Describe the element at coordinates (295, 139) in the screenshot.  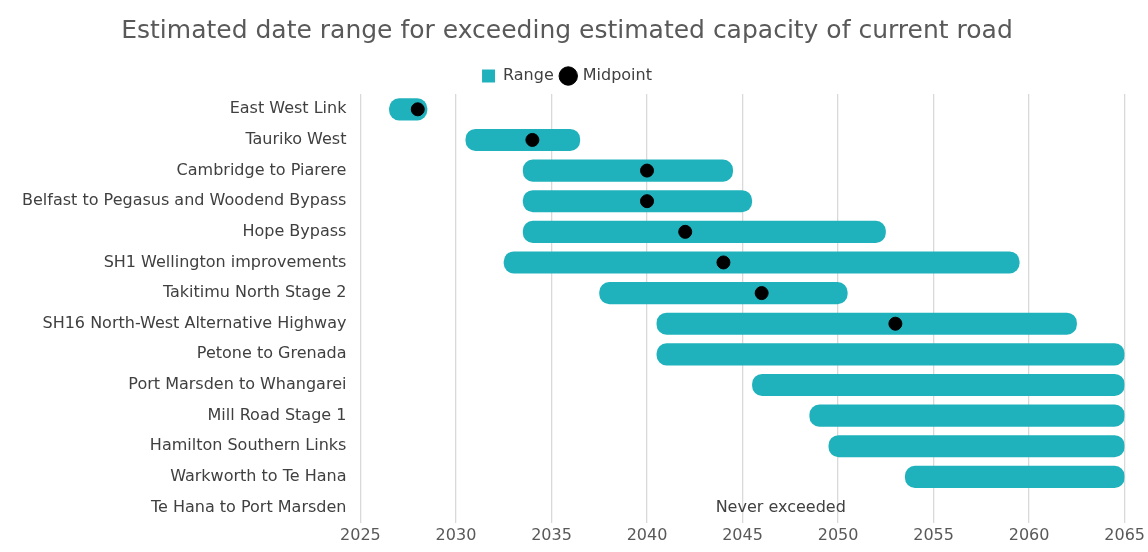
I see `y-tick-label: Tauriko West` at that location.